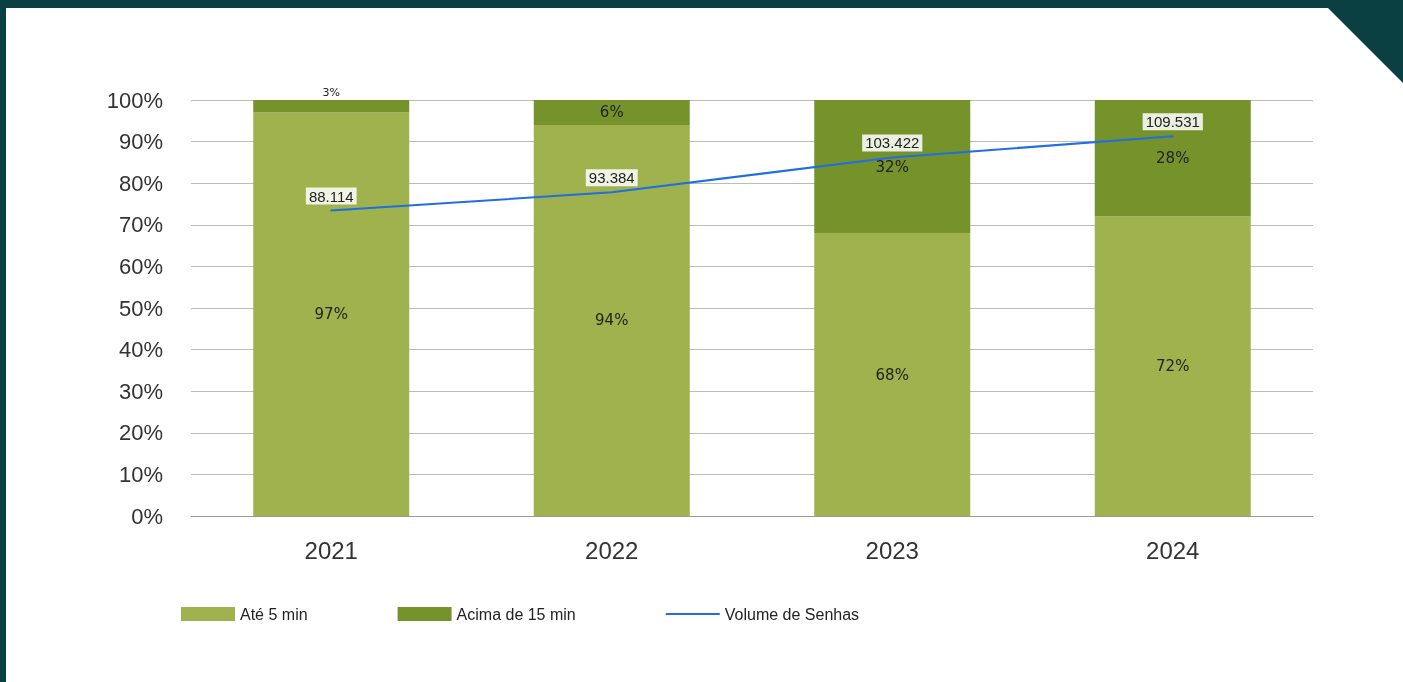  I want to click on data-label: 72%, so click(1173, 366).